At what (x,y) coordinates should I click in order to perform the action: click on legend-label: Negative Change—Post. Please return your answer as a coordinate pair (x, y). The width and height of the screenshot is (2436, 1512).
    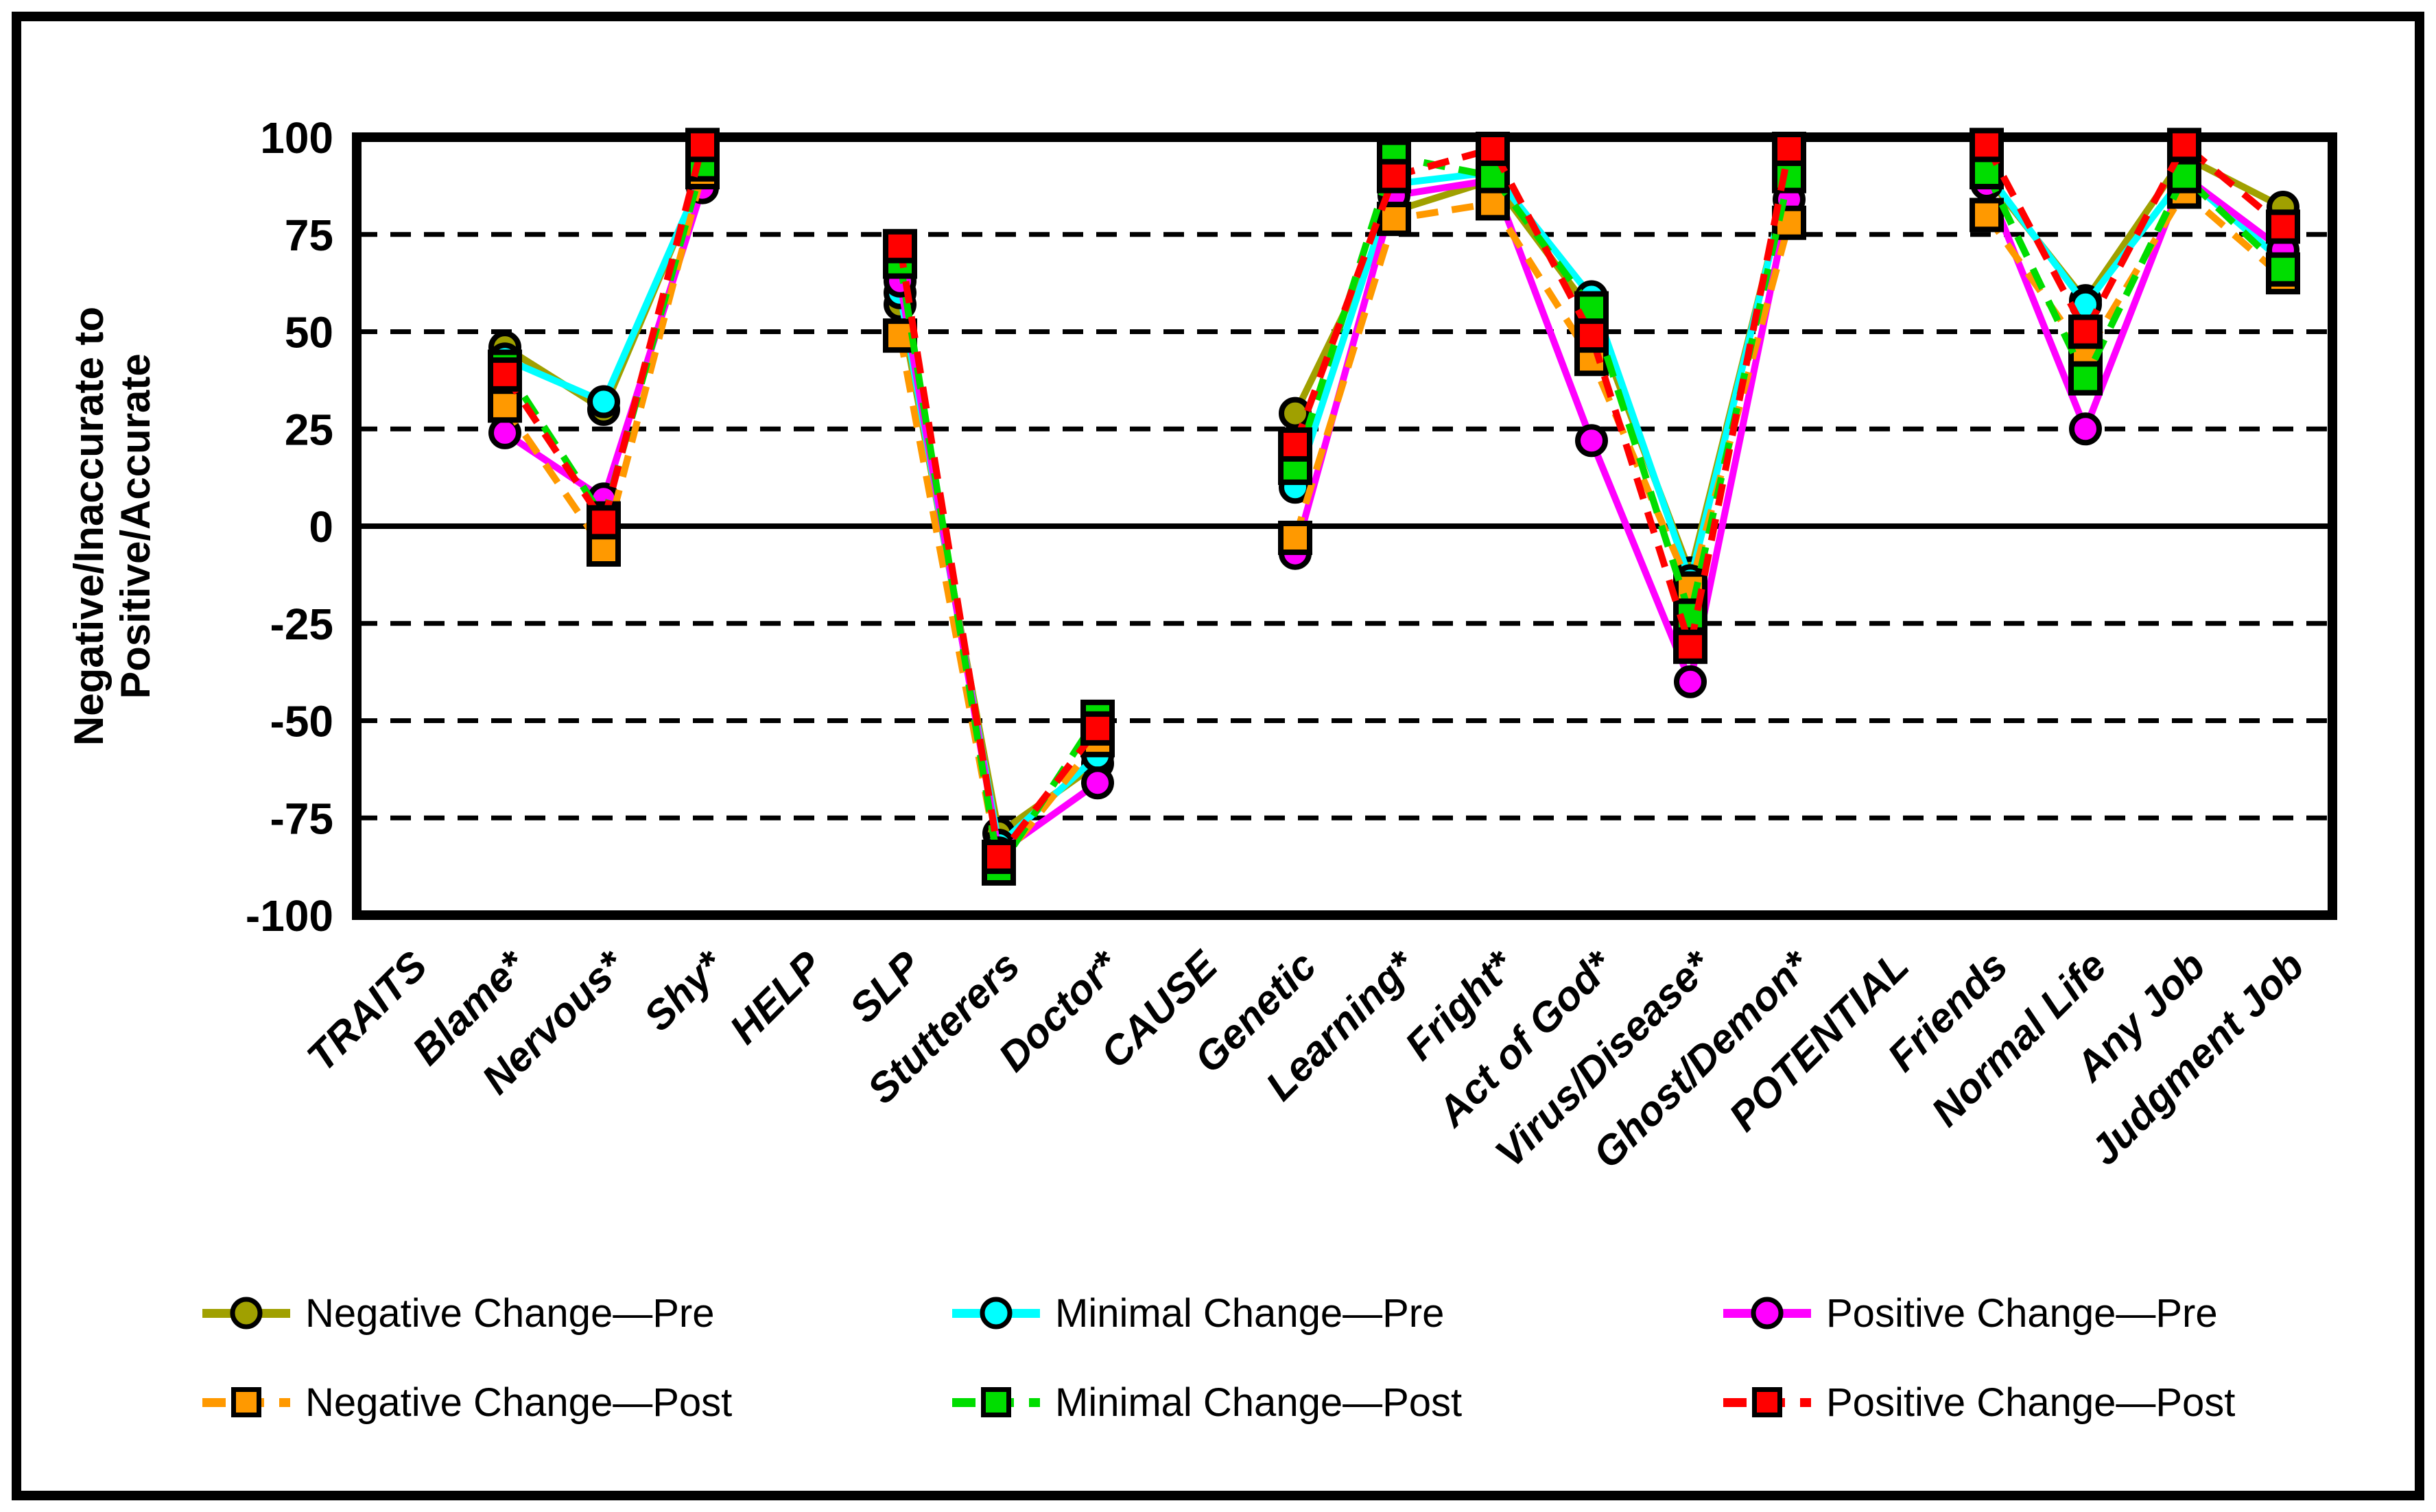
    Looking at the image, I should click on (519, 1402).